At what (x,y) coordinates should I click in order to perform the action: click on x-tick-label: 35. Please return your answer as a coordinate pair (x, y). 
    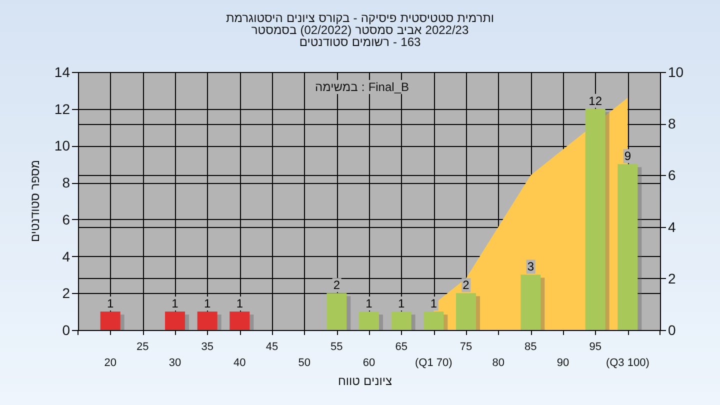
    Looking at the image, I should click on (207, 347).